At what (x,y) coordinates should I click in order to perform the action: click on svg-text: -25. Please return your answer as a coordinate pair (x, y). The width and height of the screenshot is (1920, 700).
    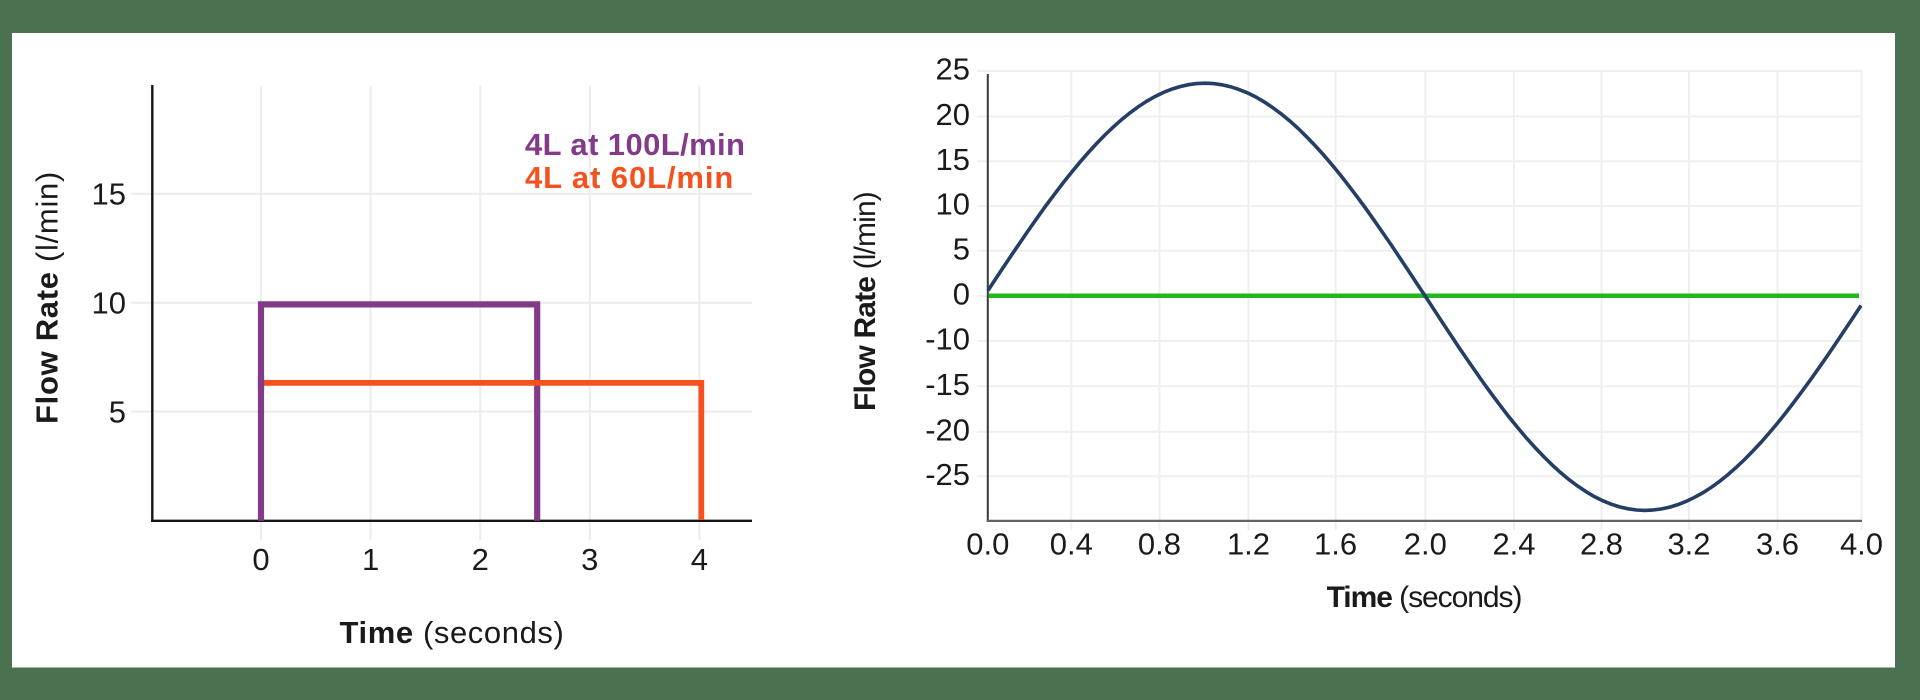
    Looking at the image, I should click on (947, 474).